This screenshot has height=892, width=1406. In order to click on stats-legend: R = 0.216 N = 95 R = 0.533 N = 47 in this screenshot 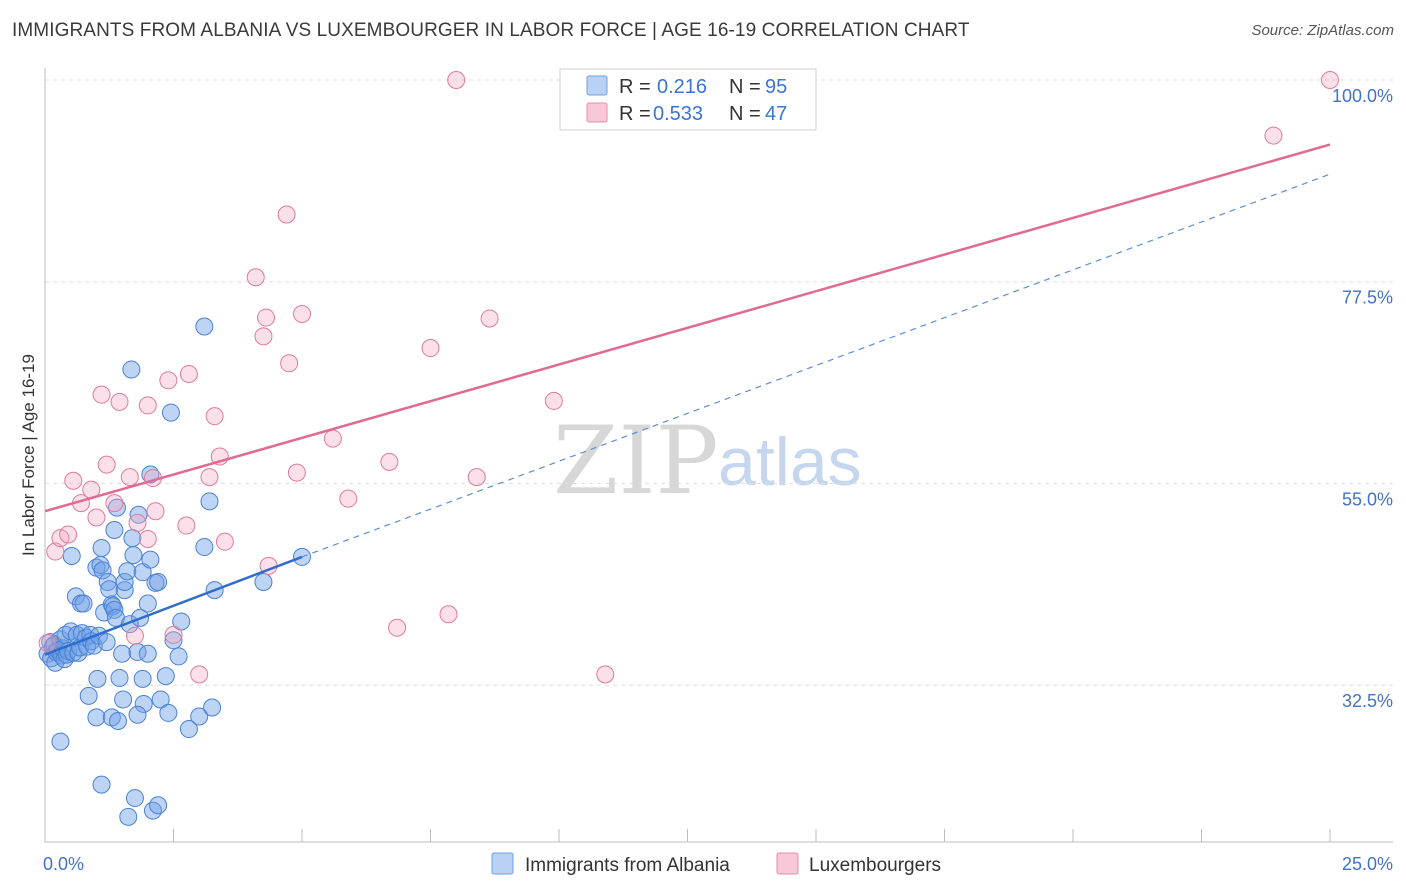, I will do `click(688, 99)`.